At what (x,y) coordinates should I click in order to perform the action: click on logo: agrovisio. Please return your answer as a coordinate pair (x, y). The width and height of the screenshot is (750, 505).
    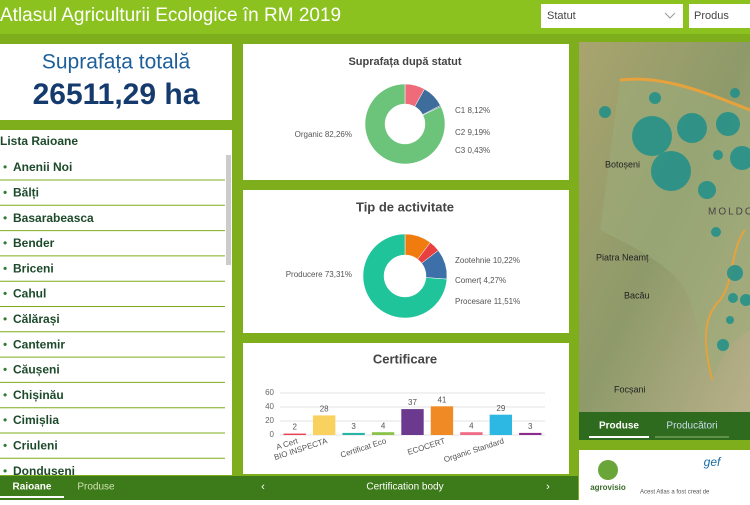
    Looking at the image, I should click on (608, 487).